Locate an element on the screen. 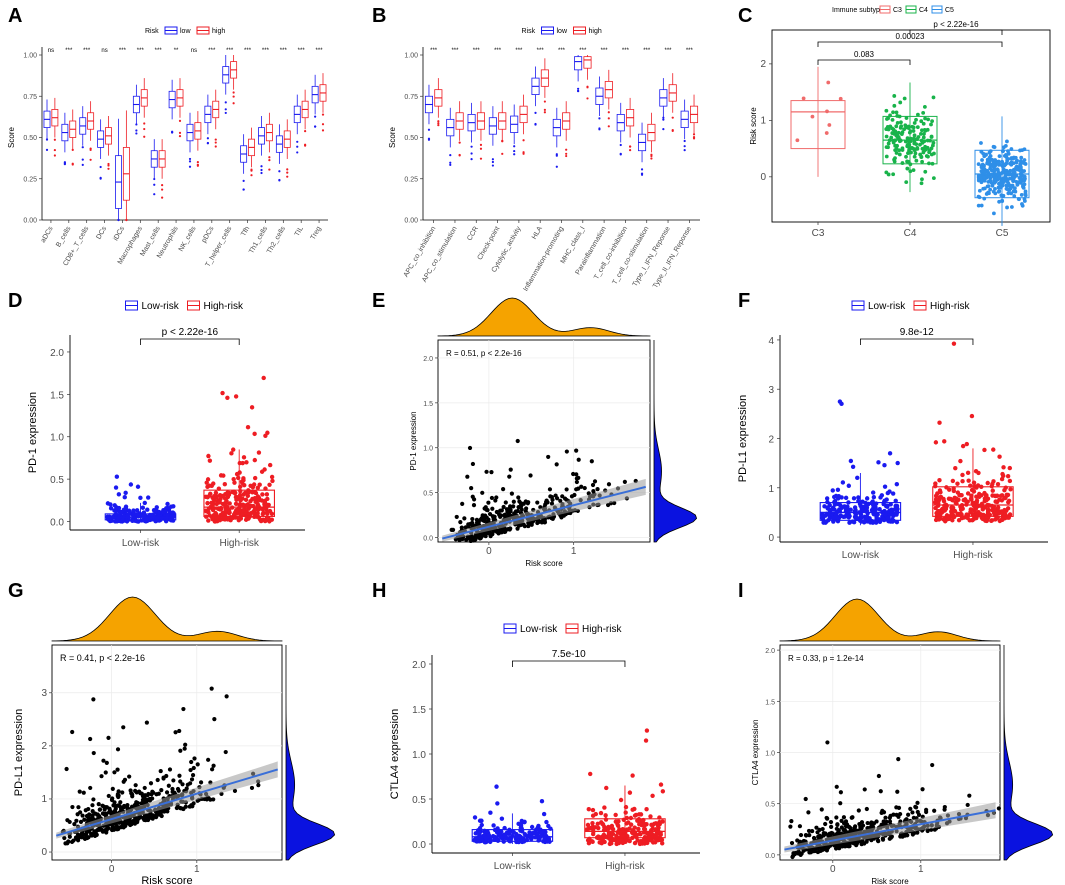  y-tick-label: 2 is located at coordinates (44, 746).